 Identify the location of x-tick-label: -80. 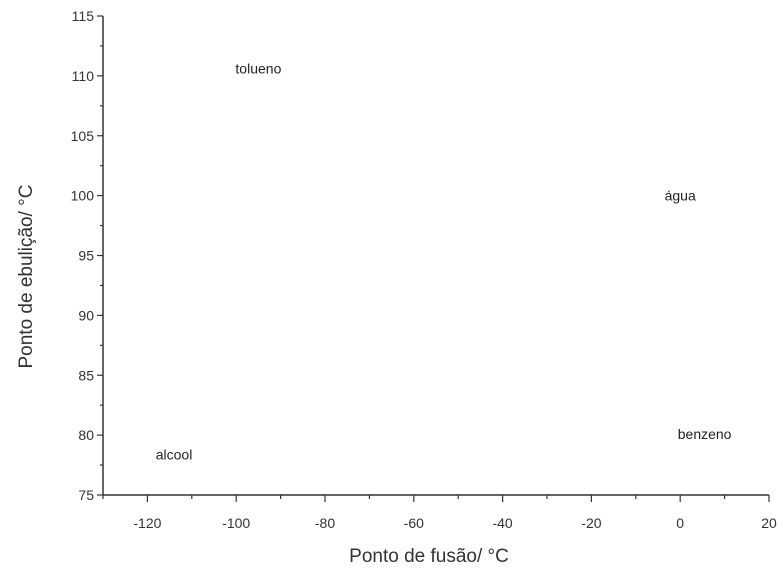
(325, 523).